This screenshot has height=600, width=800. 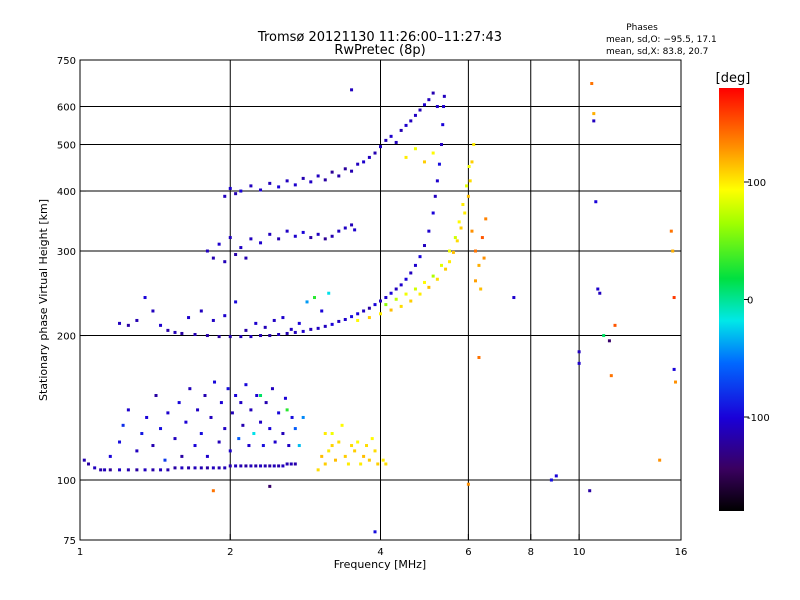 I want to click on y-tick-label: 750, so click(x=66, y=61).